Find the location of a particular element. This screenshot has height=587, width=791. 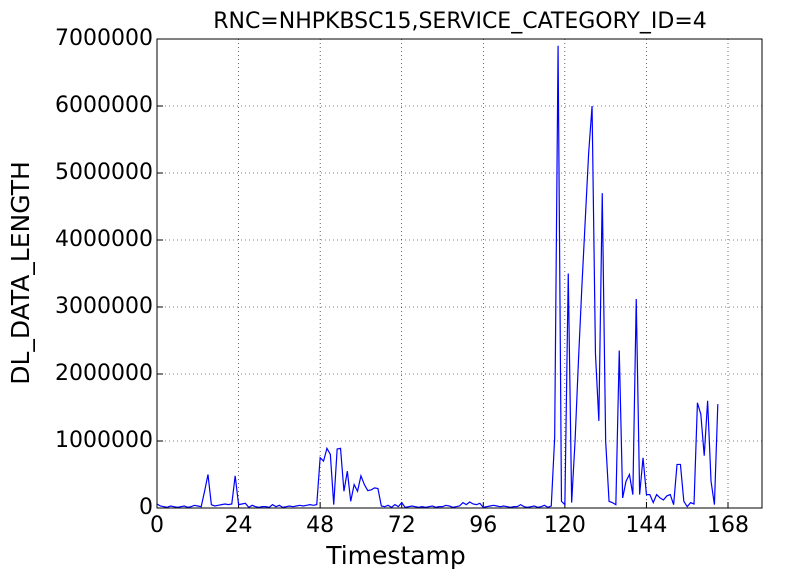

y-axis-label: DL_DATA_LENGTH is located at coordinates (20, 273).